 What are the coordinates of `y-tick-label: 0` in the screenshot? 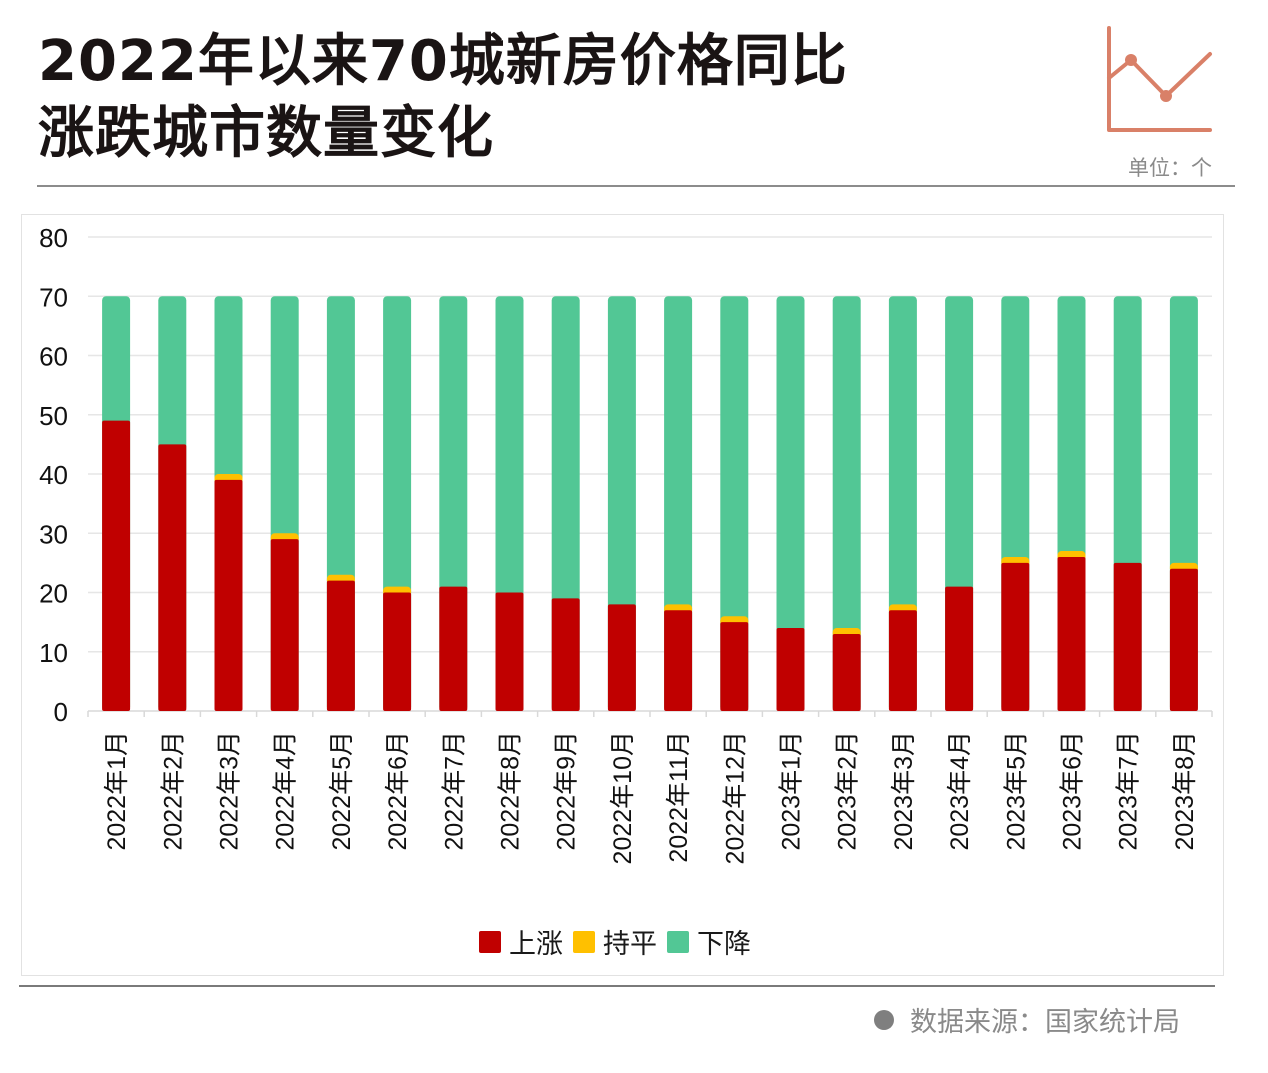 It's located at (61, 712).